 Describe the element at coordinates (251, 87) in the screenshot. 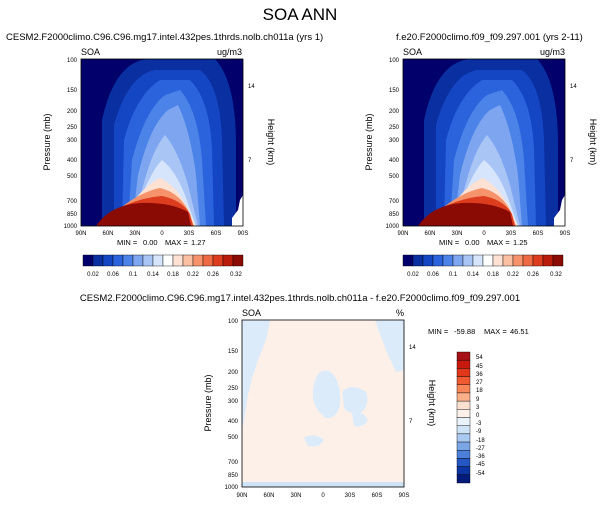

I see `right-tick: 14` at that location.